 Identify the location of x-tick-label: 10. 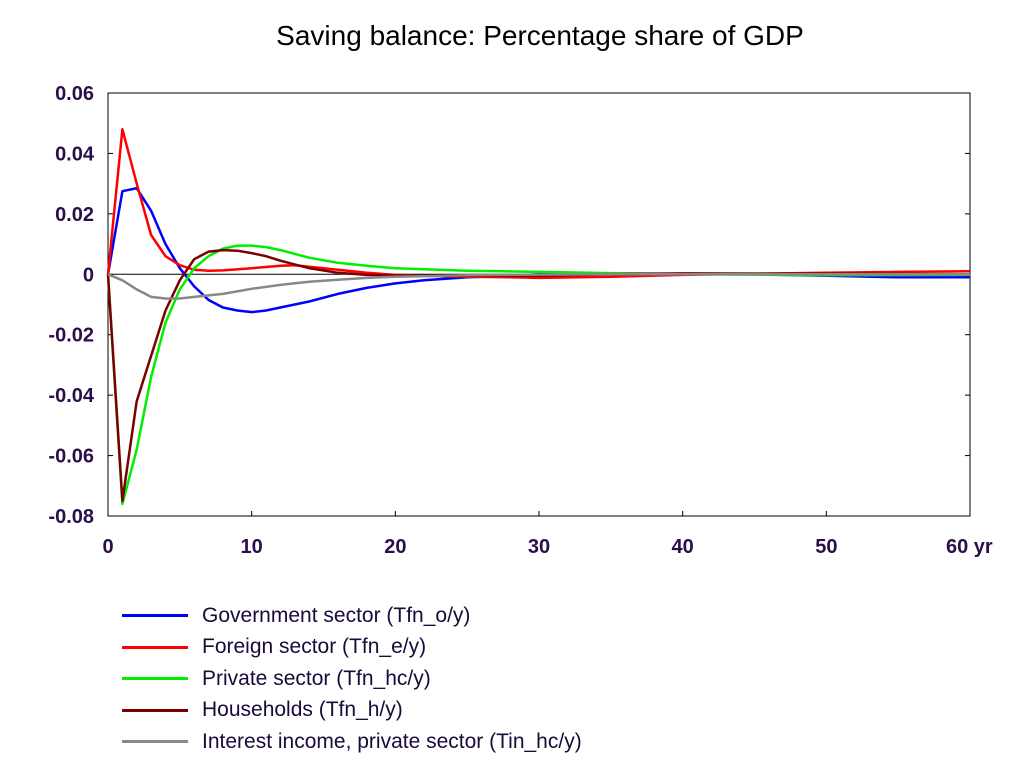
(252, 547).